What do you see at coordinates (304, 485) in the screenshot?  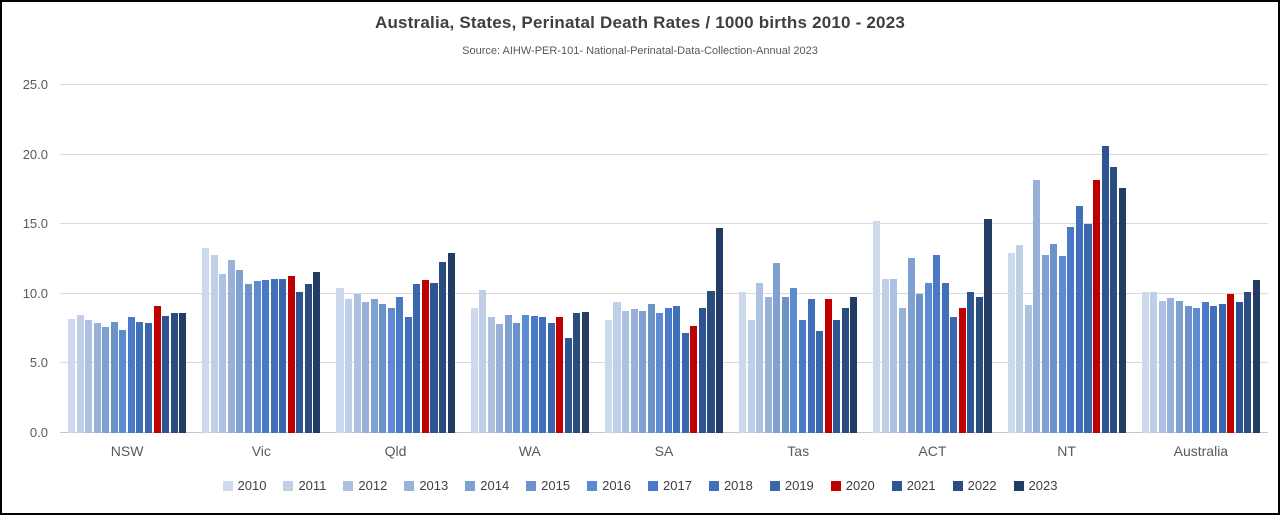 I see `legend-item-2011: 2011` at bounding box center [304, 485].